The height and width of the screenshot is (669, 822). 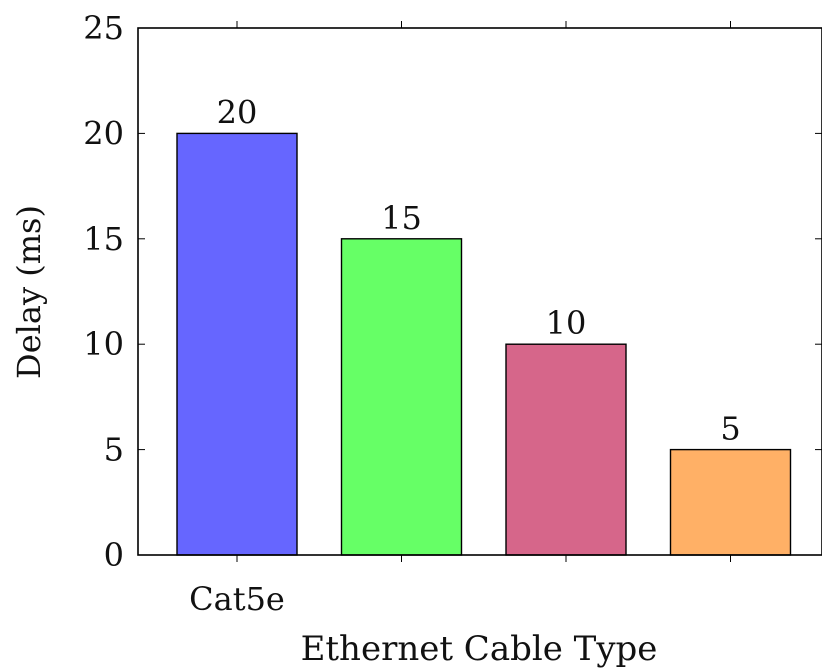 I want to click on x-tick-labels: Cat5e, so click(x=237, y=599).